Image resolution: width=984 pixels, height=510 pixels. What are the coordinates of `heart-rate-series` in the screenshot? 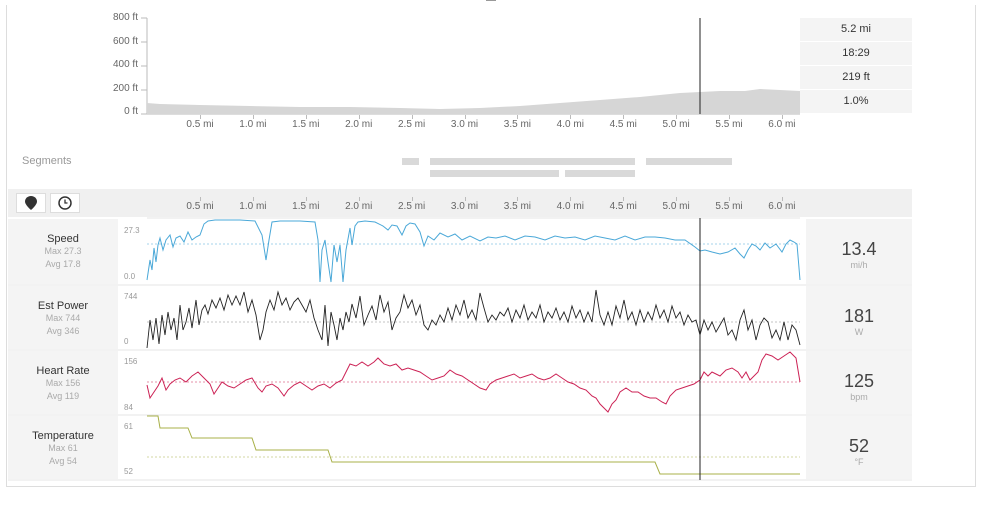 It's located at (473, 382).